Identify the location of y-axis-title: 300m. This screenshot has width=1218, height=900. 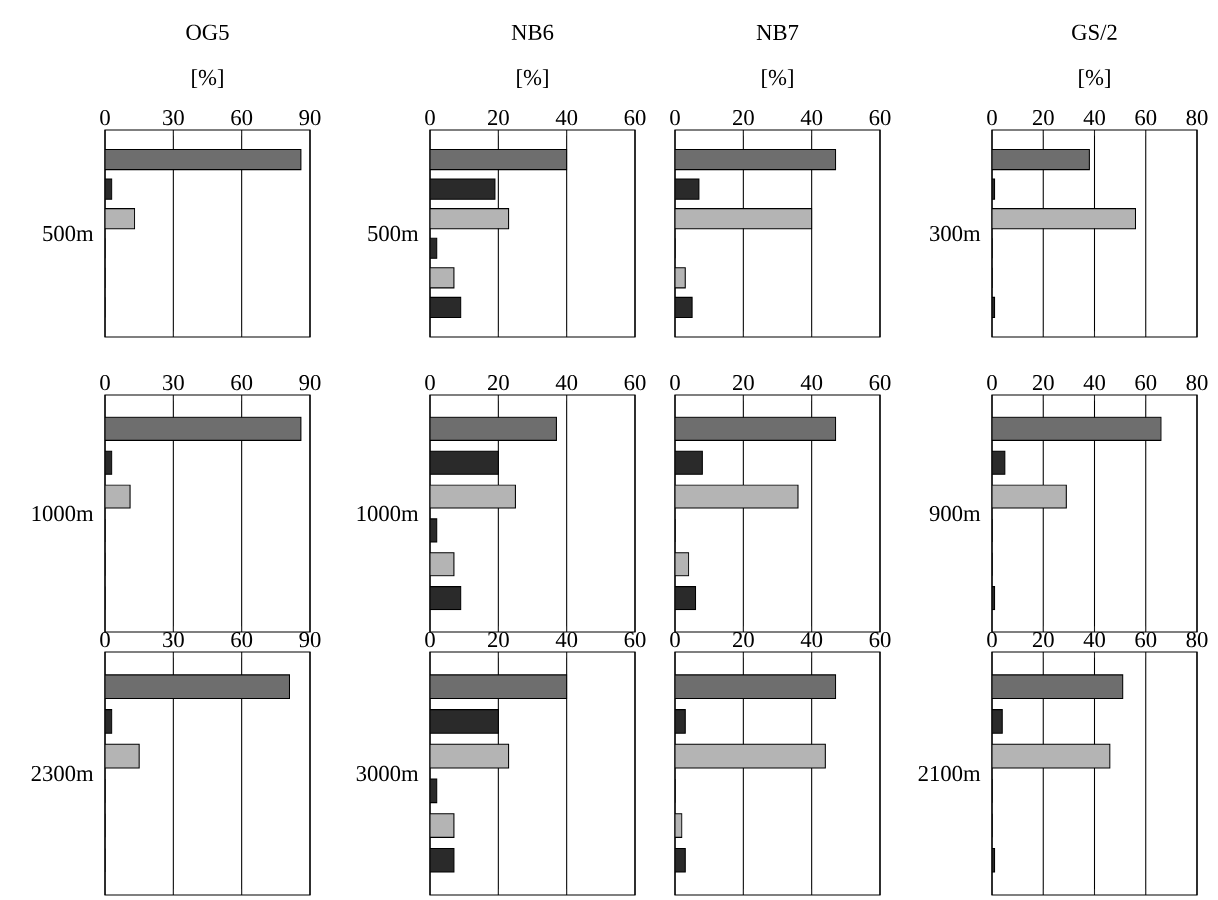
(955, 233).